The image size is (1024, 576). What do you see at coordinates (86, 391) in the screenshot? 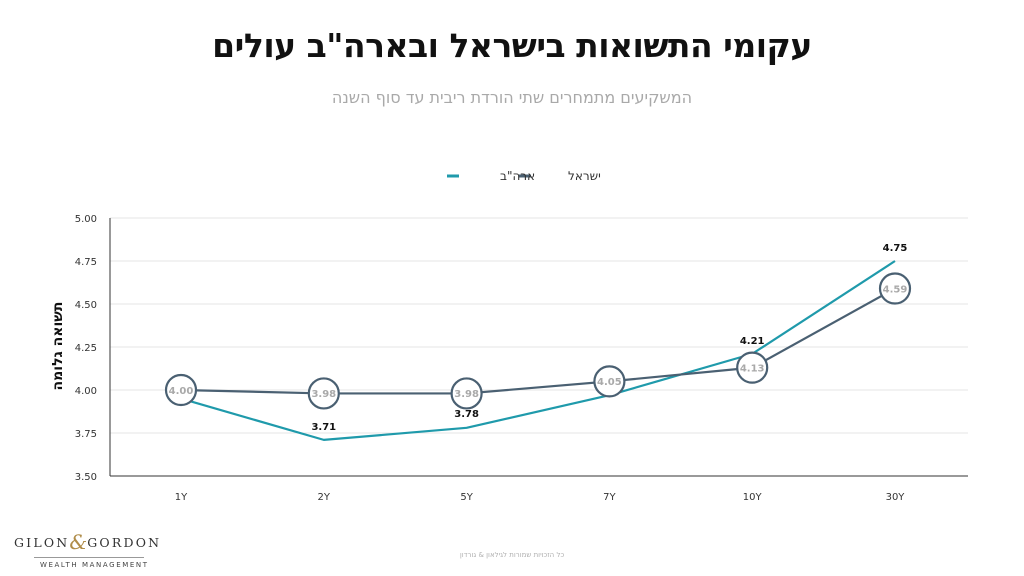
I see `y-tick-label: 4.00` at bounding box center [86, 391].